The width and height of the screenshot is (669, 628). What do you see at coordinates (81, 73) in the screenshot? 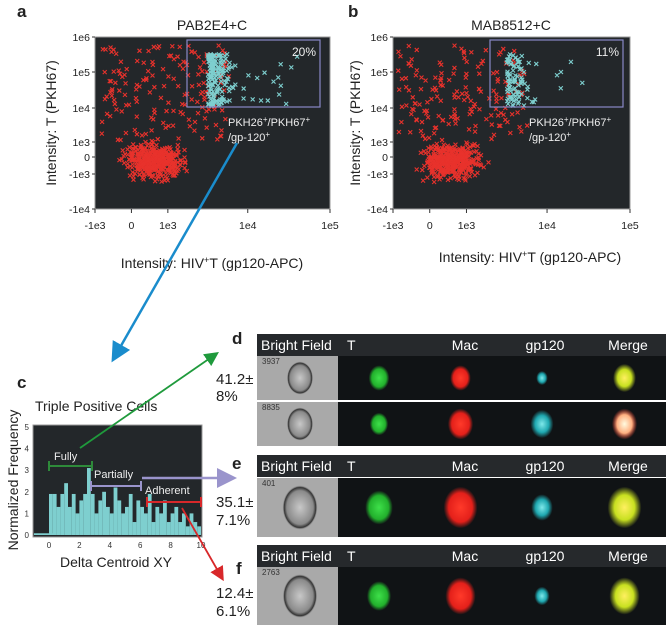
I see `y-tick-label: 1e5` at bounding box center [81, 73].